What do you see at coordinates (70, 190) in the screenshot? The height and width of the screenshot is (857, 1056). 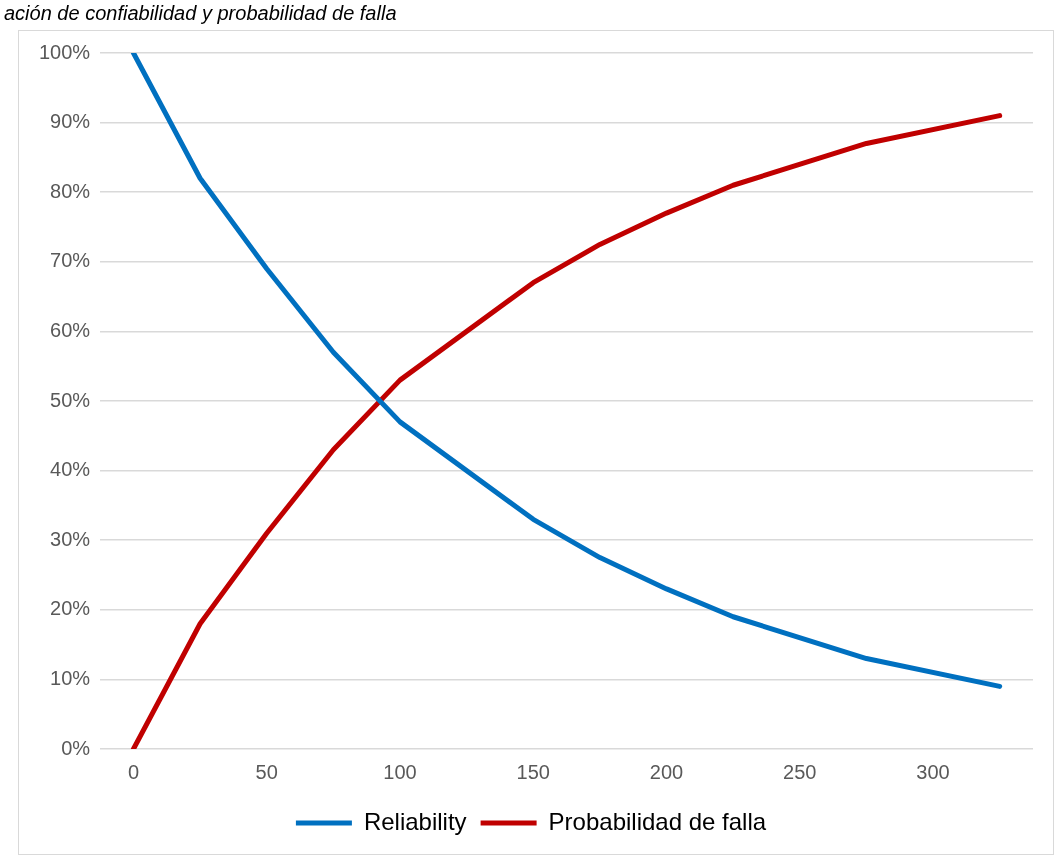 I see `y-tick-label: 80%` at bounding box center [70, 190].